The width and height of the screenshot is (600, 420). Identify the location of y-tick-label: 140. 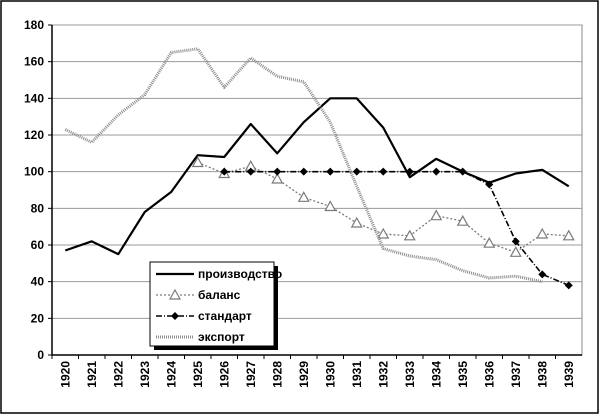
(34, 98).